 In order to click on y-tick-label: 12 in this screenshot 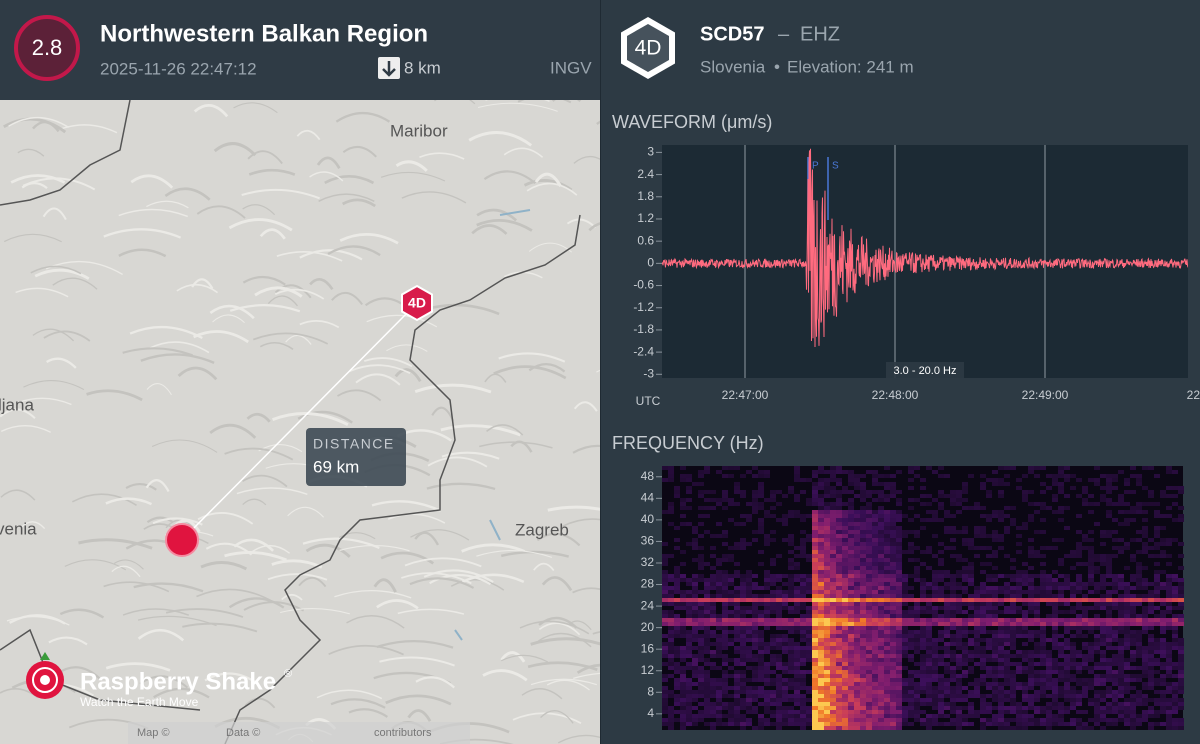, I will do `click(648, 670)`.